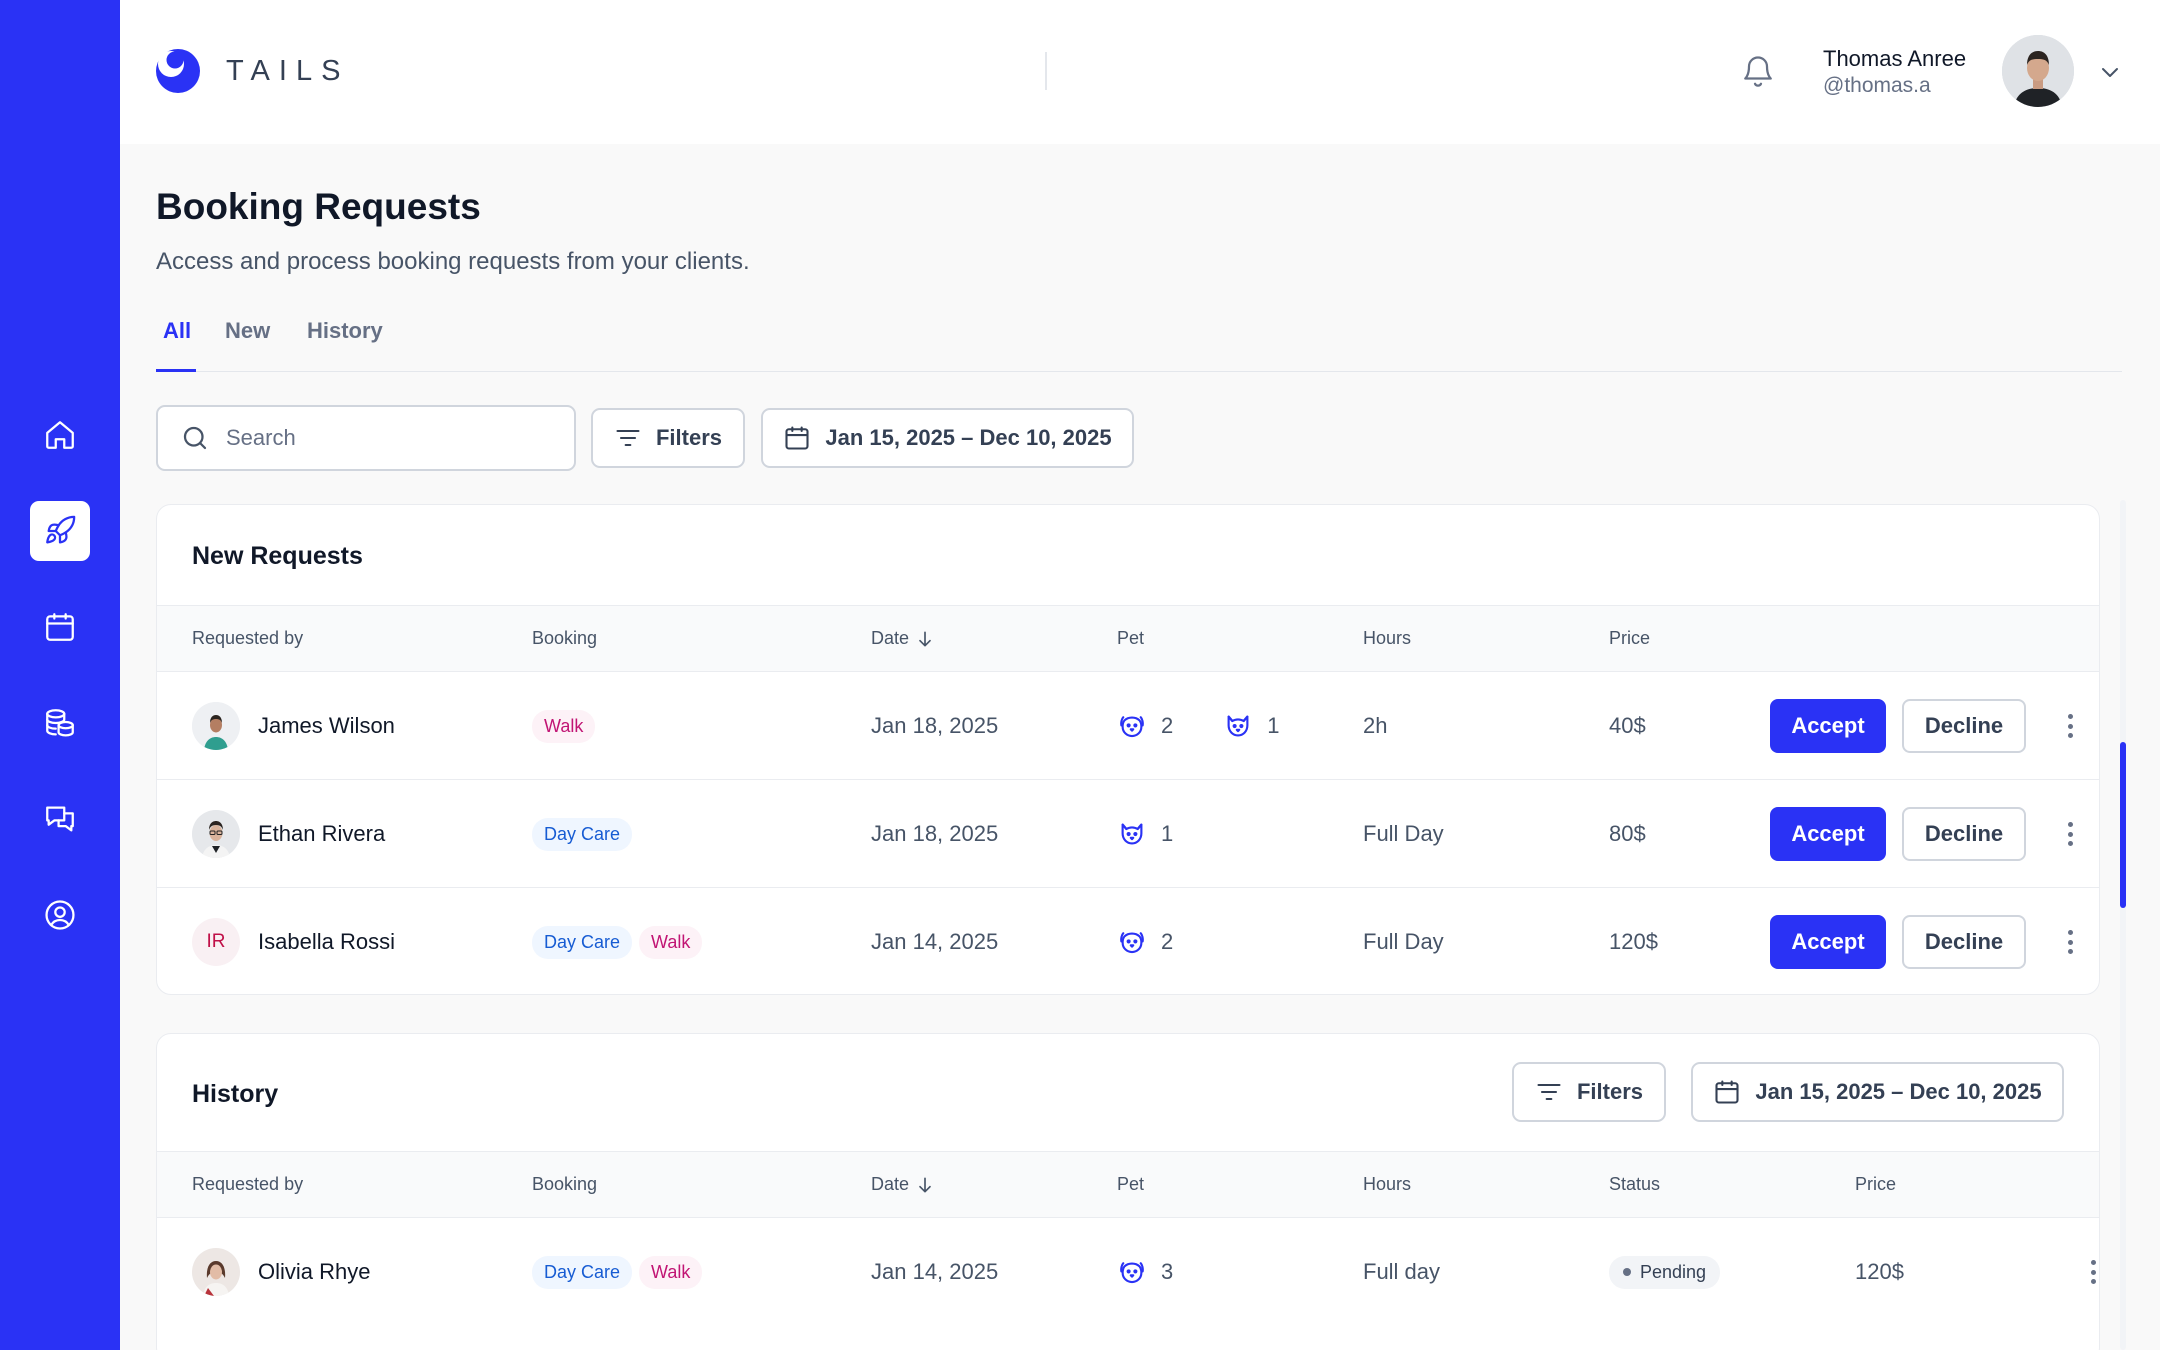  I want to click on booking-cell: Day Care, so click(585, 834).